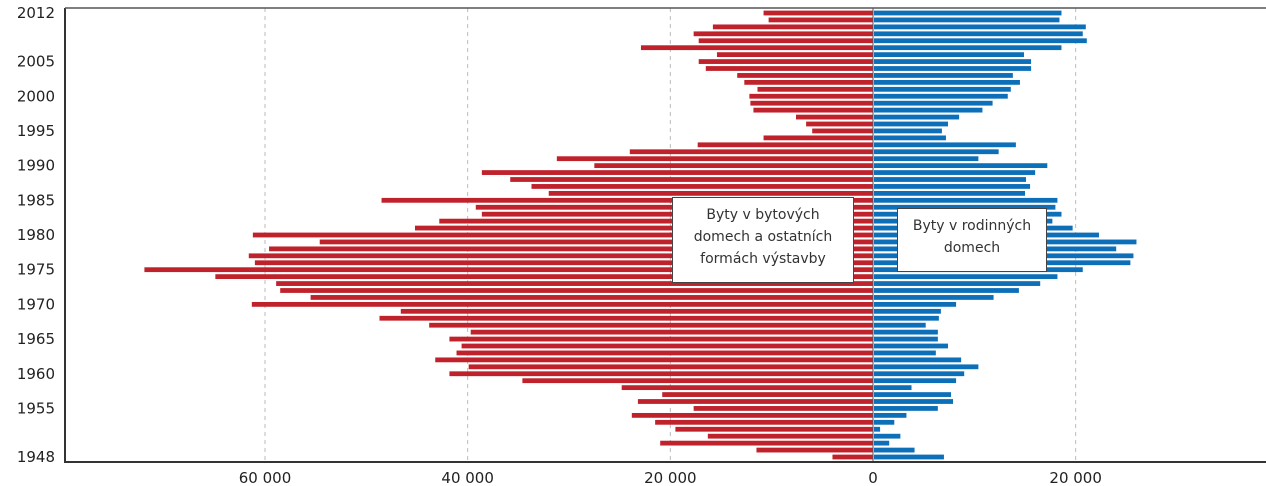 This screenshot has height=486, width=1266. What do you see at coordinates (873, 477) in the screenshot?
I see `x-tick-label: 0` at bounding box center [873, 477].